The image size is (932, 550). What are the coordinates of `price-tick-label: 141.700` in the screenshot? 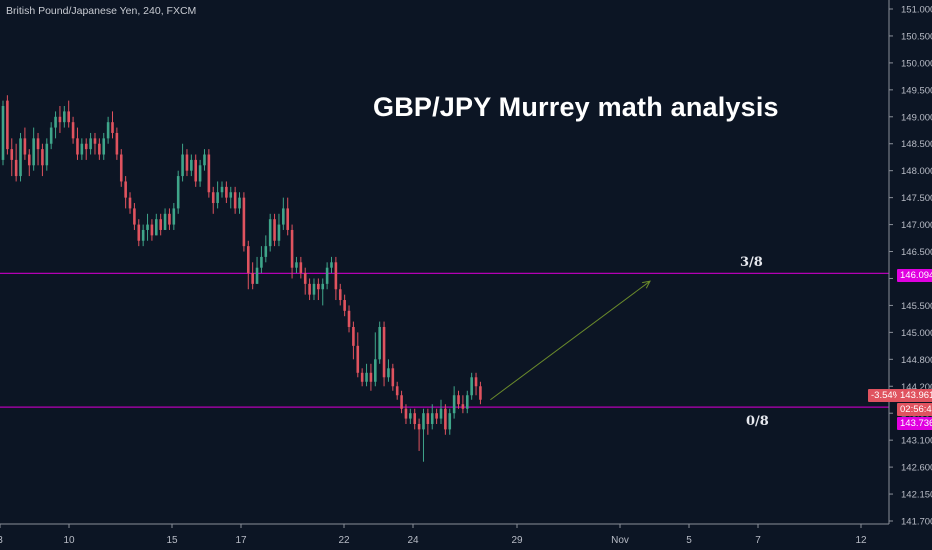 It's located at (916, 522).